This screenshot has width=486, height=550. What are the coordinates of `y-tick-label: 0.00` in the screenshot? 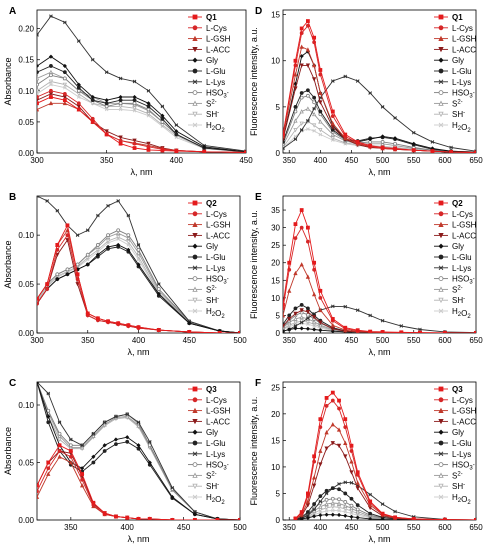 It's located at (26, 520).